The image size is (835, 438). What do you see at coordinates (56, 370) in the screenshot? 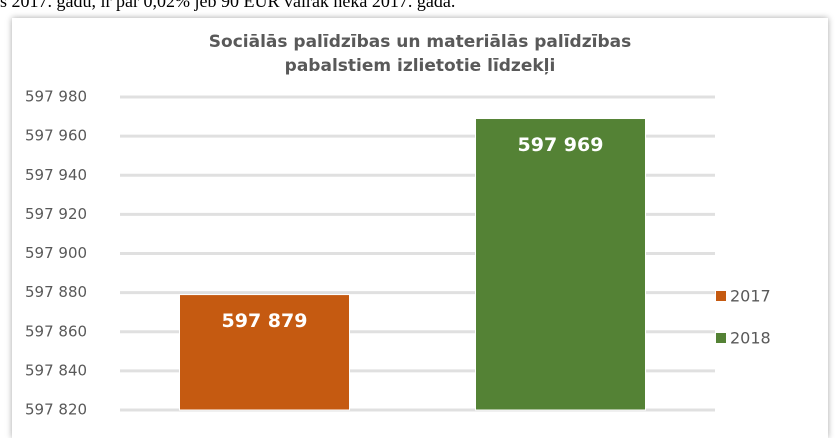
I see `y-tick-label: 597 840` at bounding box center [56, 370].